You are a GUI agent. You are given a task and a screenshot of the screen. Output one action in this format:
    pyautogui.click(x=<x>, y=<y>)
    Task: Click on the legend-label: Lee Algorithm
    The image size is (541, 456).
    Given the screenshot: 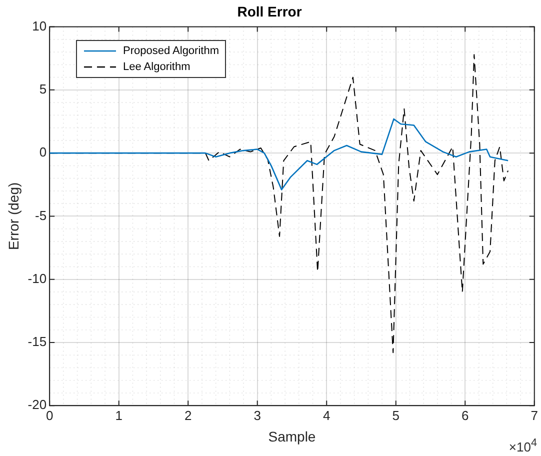 What is the action you would take?
    pyautogui.click(x=156, y=67)
    